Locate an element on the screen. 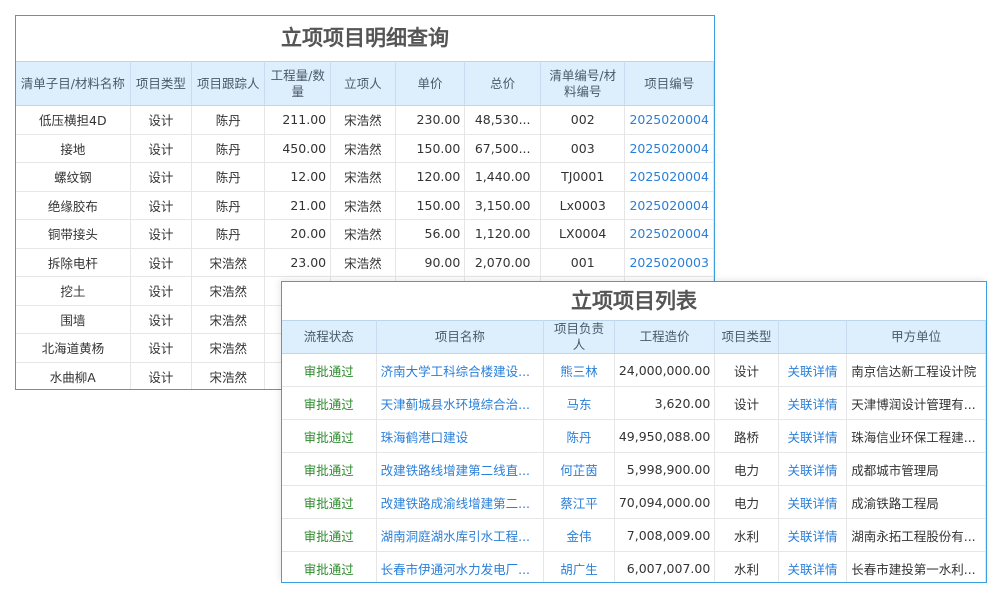 This screenshot has width=1000, height=600. table-cell: 1,440.00 is located at coordinates (503, 177).